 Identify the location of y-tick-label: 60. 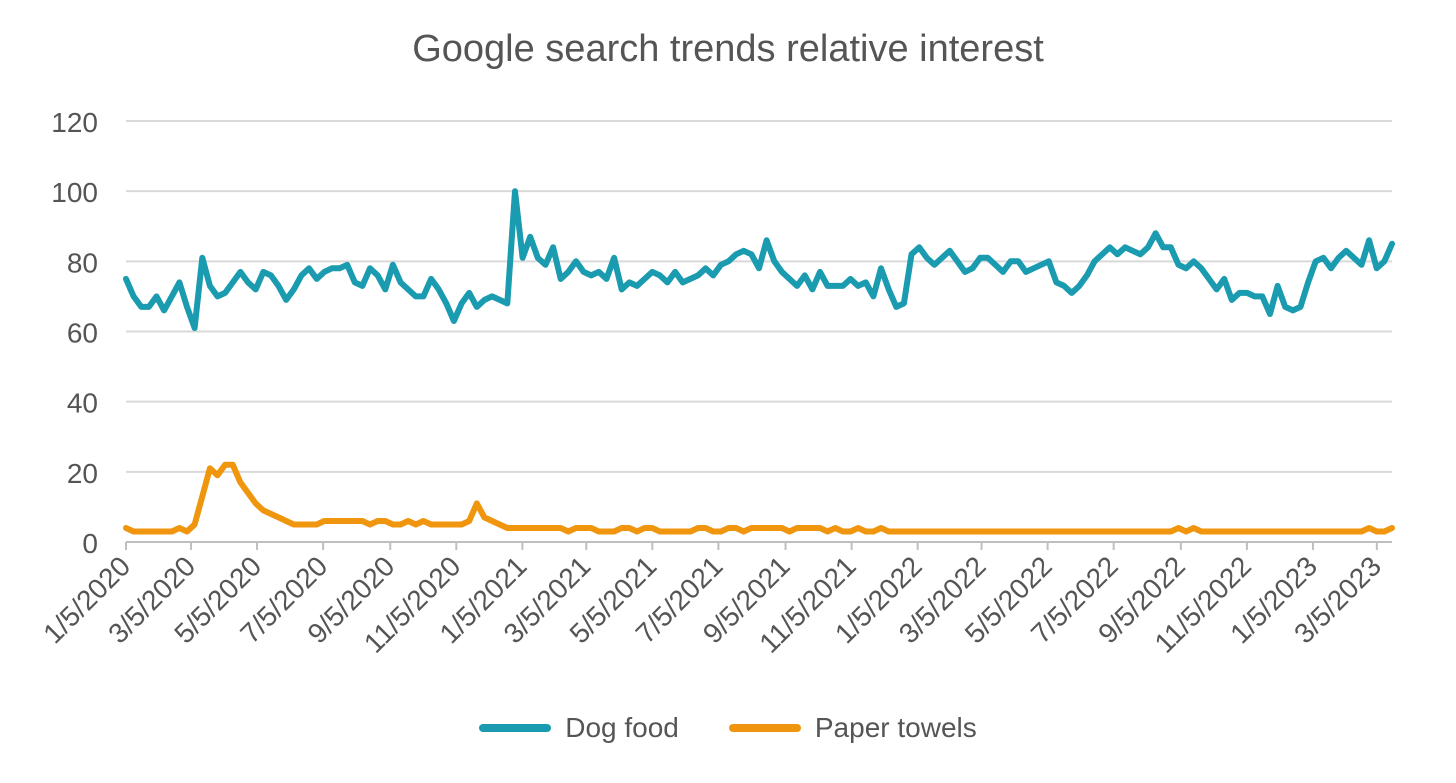
(82, 333).